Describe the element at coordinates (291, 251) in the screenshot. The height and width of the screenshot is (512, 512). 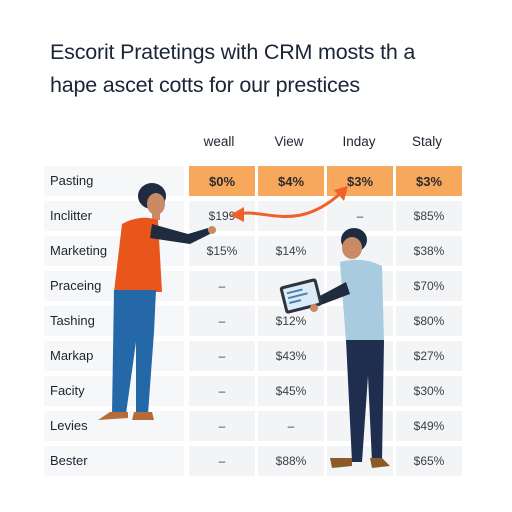
I see `table-cell: $14%` at that location.